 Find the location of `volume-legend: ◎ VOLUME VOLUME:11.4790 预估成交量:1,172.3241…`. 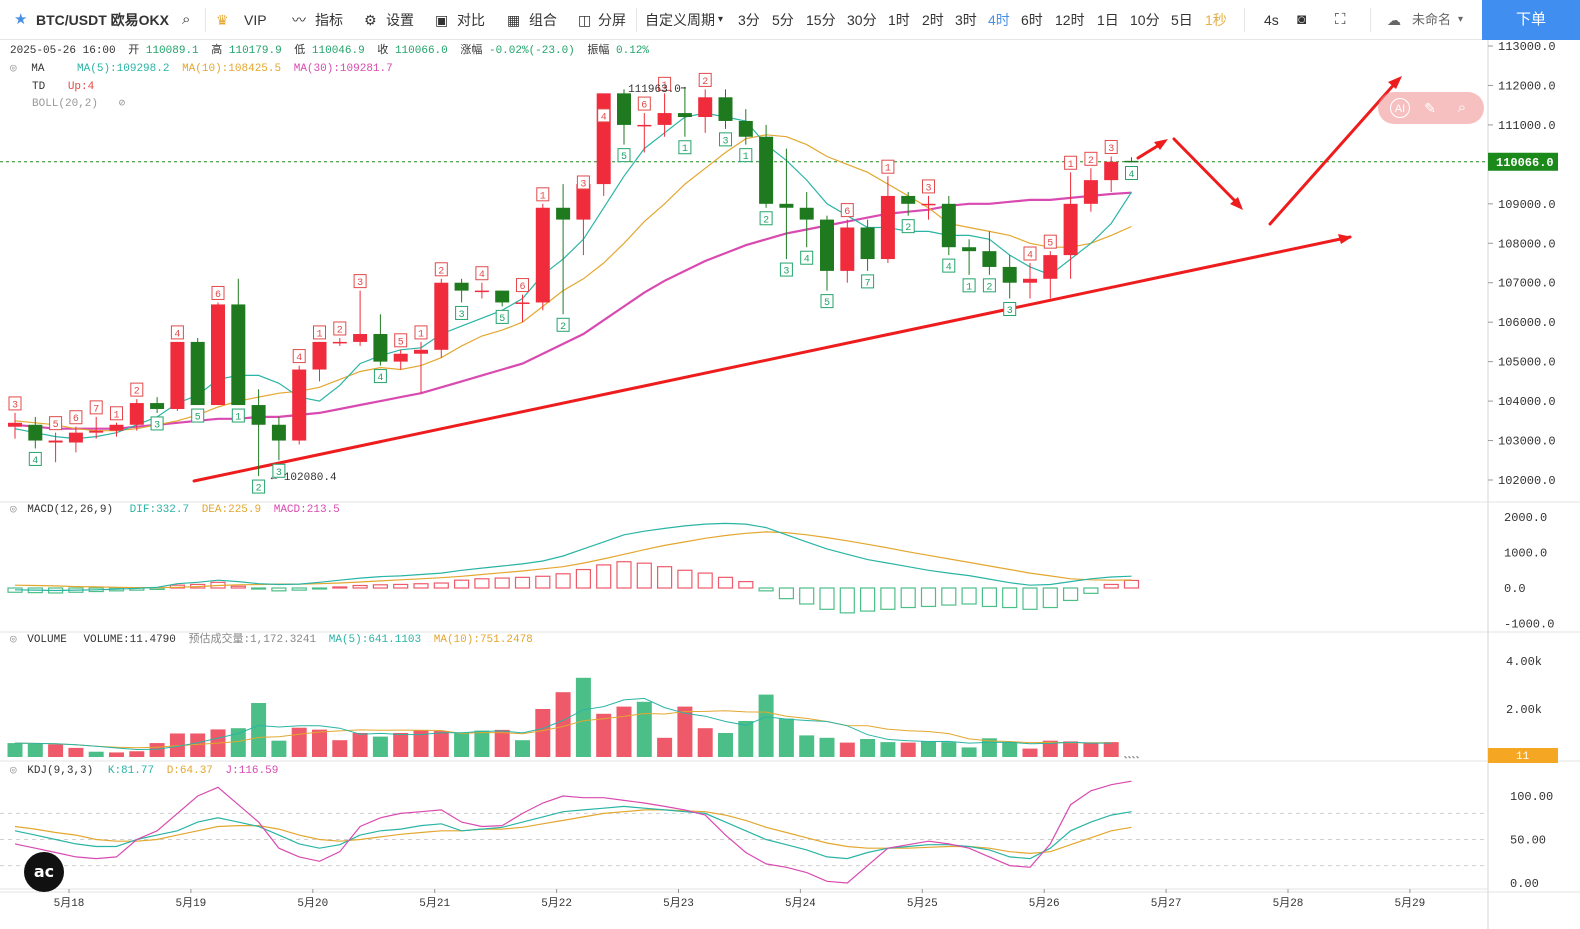

volume-legend: ◎ VOLUME VOLUME:11.4790 预估成交量:1,172.3241… is located at coordinates (271, 640).